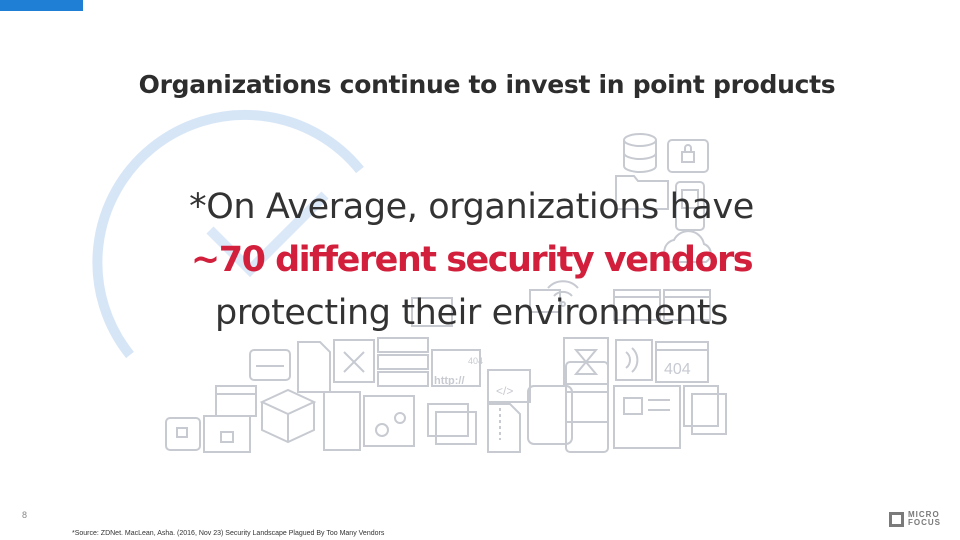  I want to click on settings-icon-small, so click(432, 312).